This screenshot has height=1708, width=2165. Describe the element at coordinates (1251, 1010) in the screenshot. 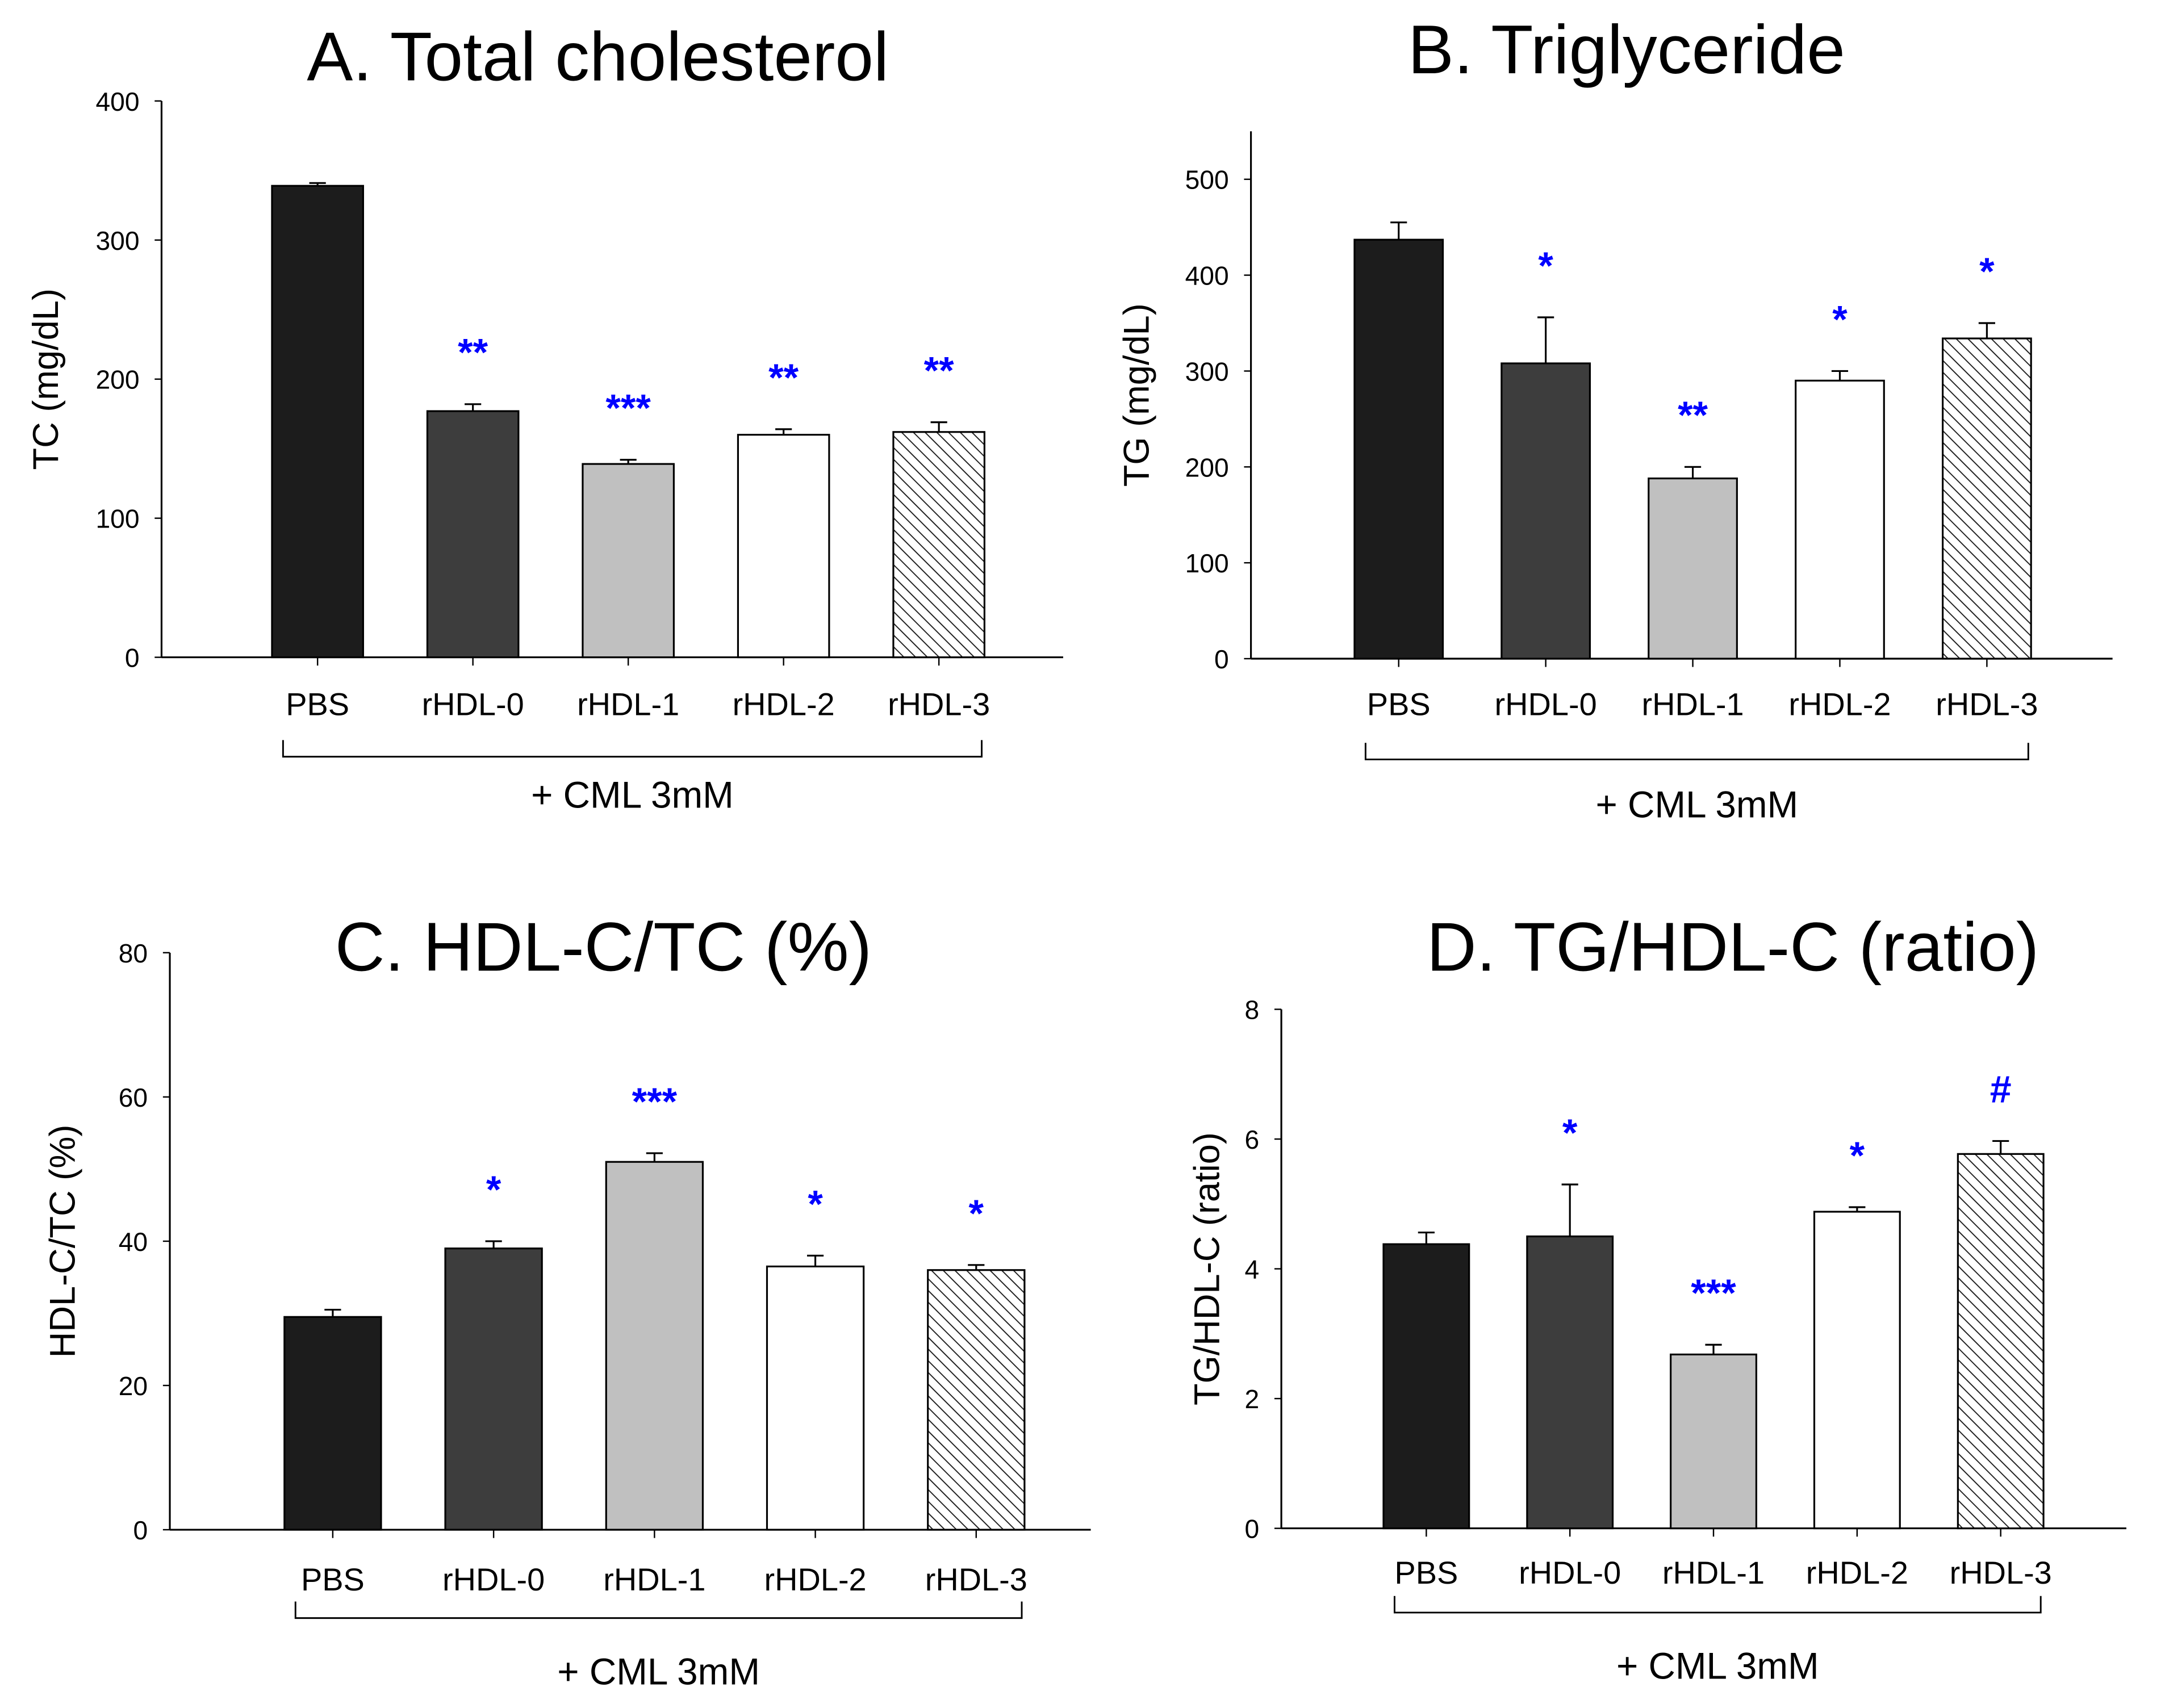

I see `y-tick-label: 8` at that location.